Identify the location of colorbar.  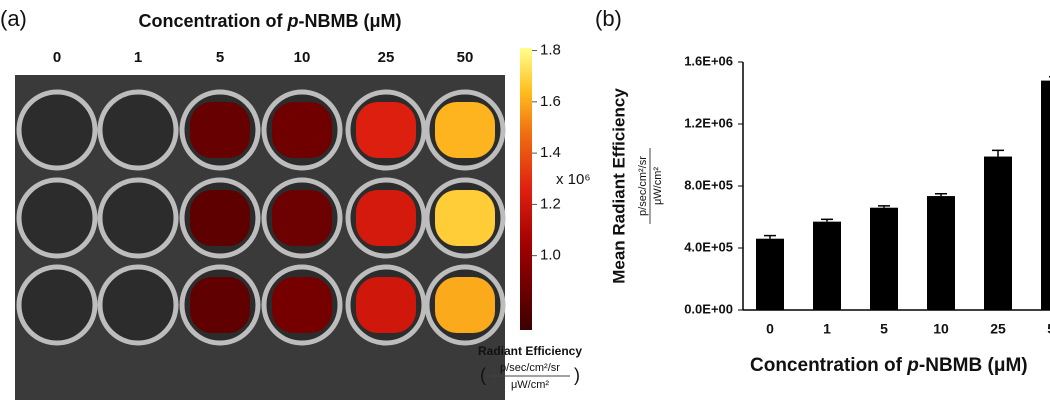
(526, 189).